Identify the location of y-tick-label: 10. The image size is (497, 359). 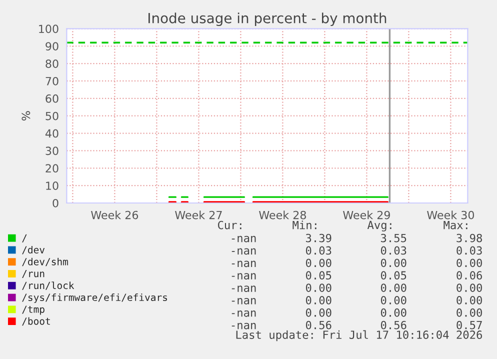
(52, 186).